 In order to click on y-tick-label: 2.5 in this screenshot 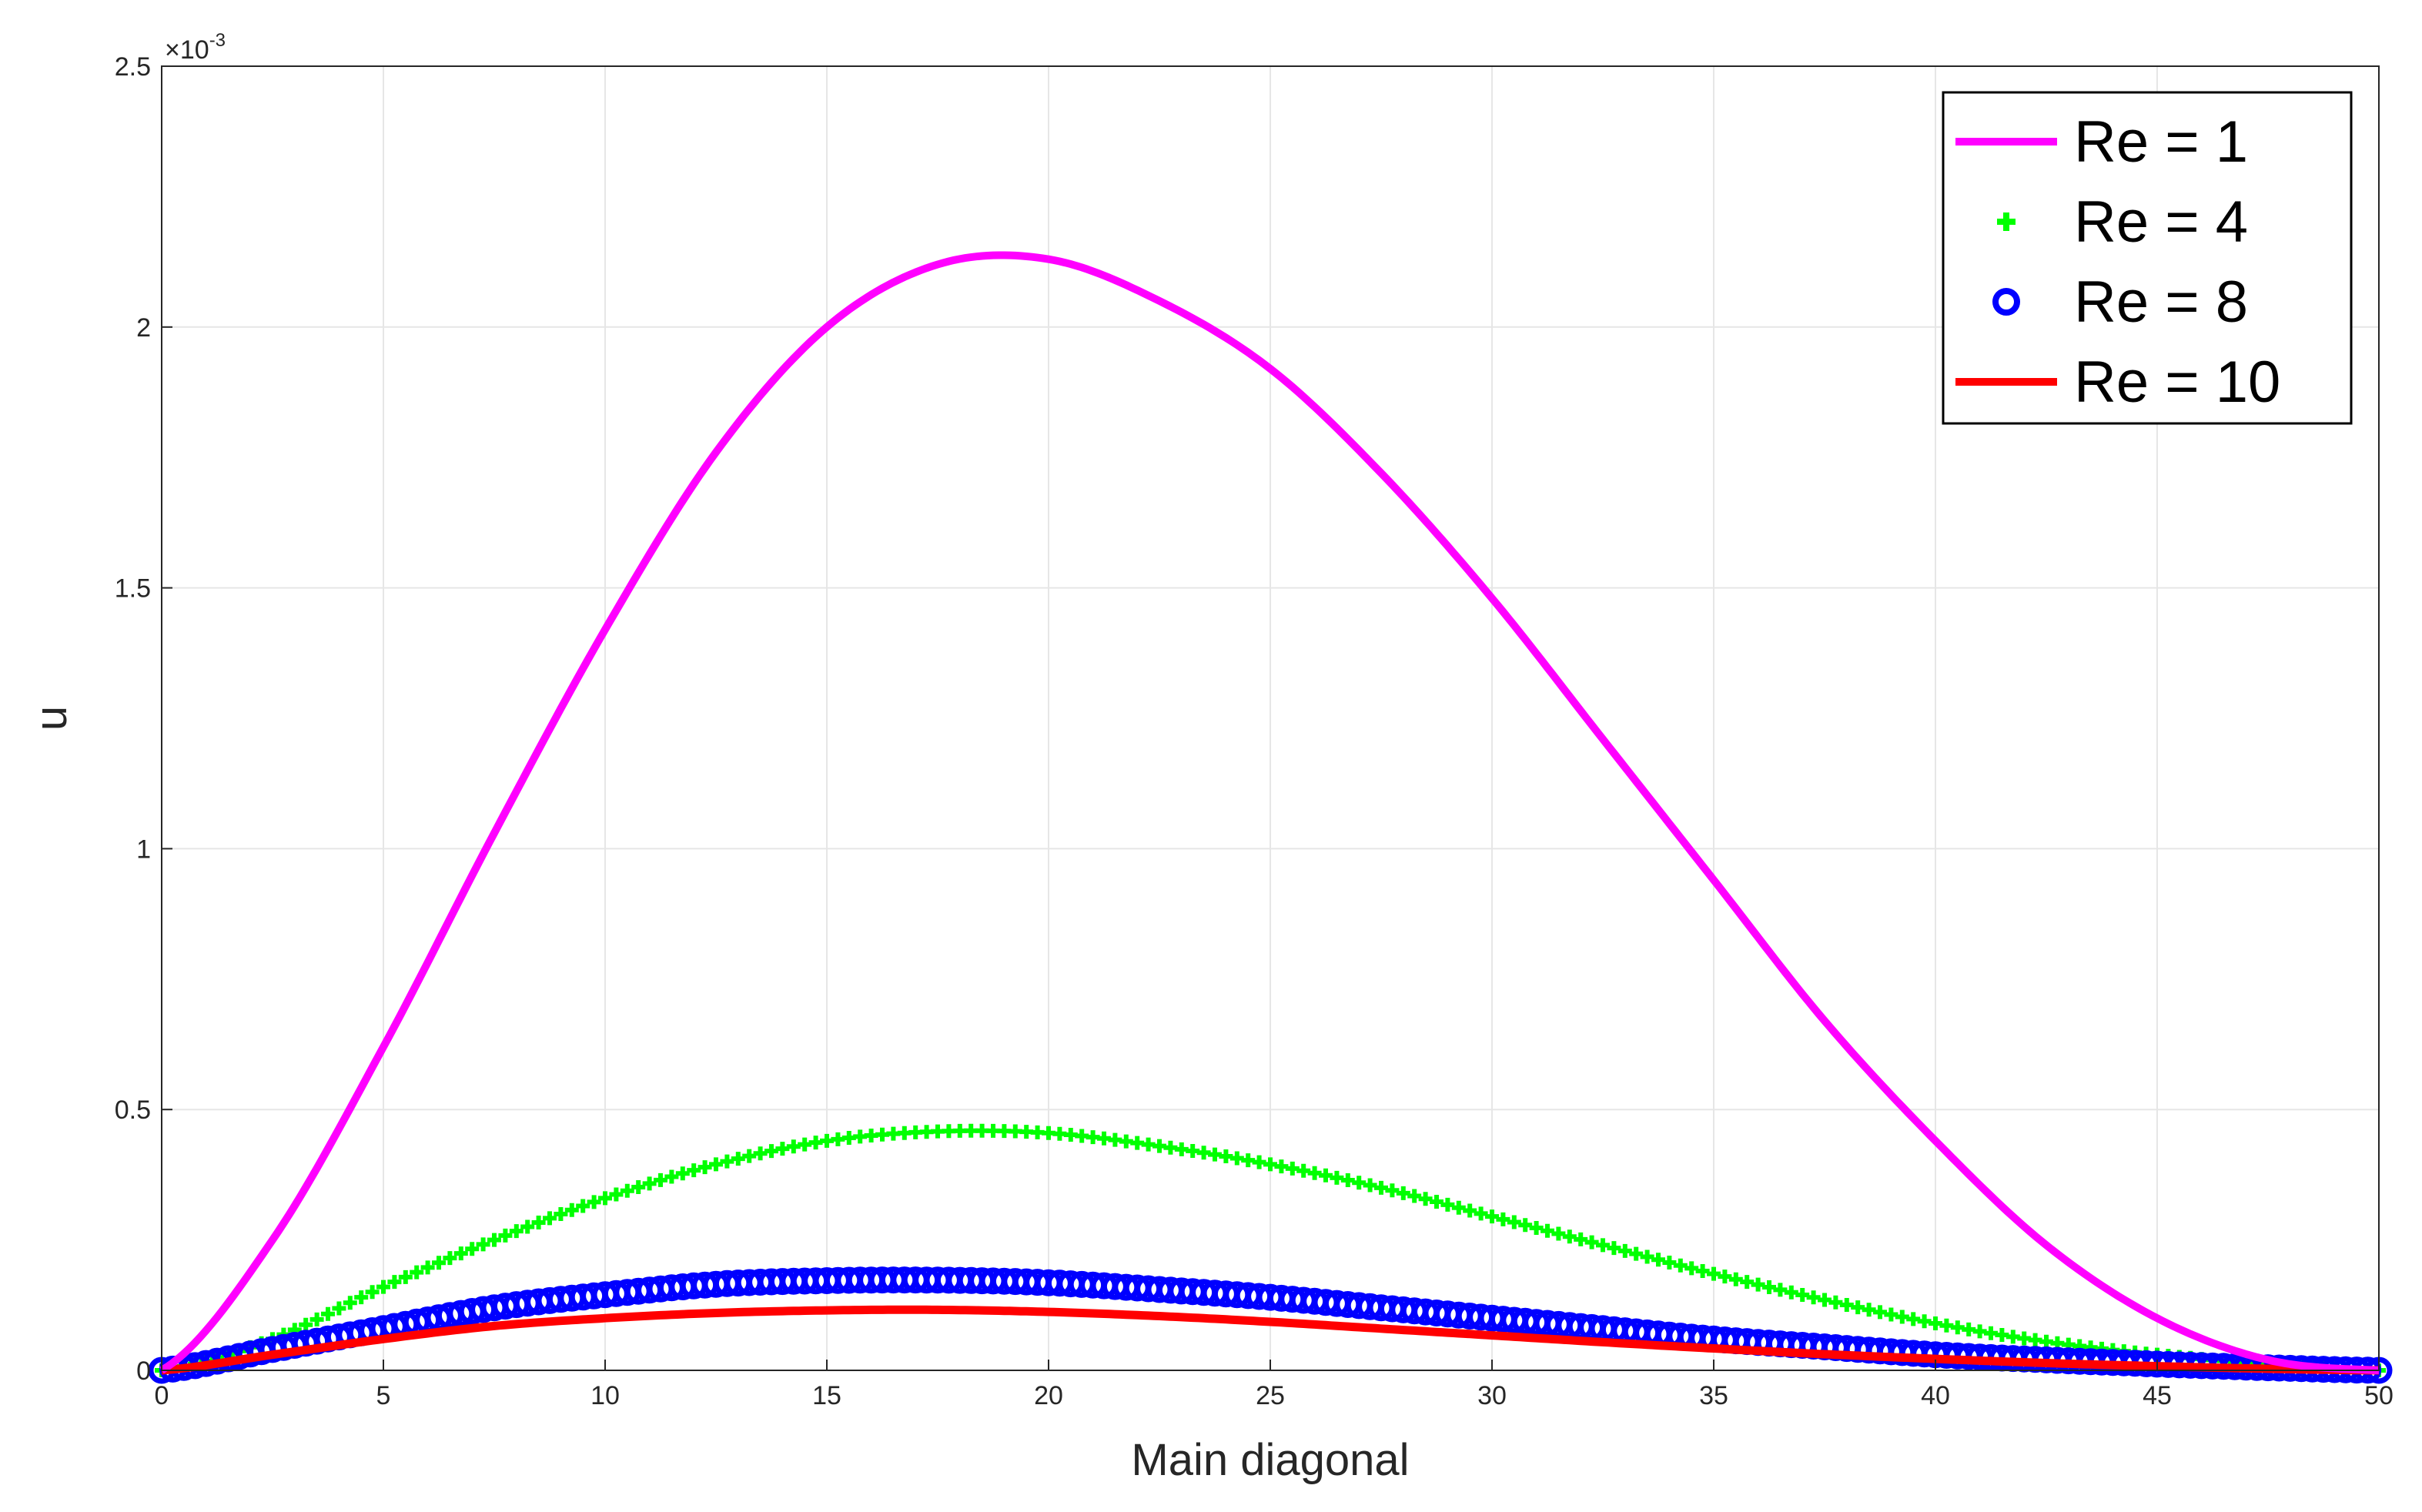, I will do `click(133, 67)`.